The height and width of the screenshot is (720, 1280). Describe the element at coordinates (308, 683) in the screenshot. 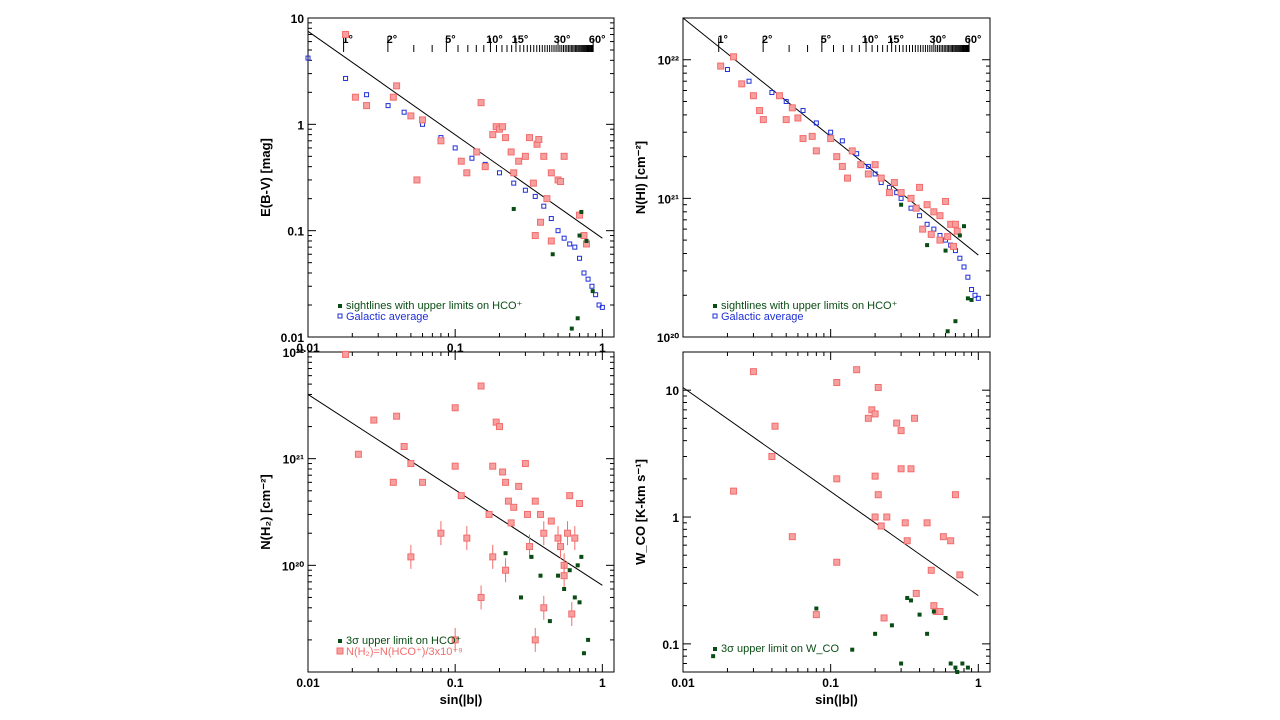

I see `x-tick-label: 0.01` at that location.